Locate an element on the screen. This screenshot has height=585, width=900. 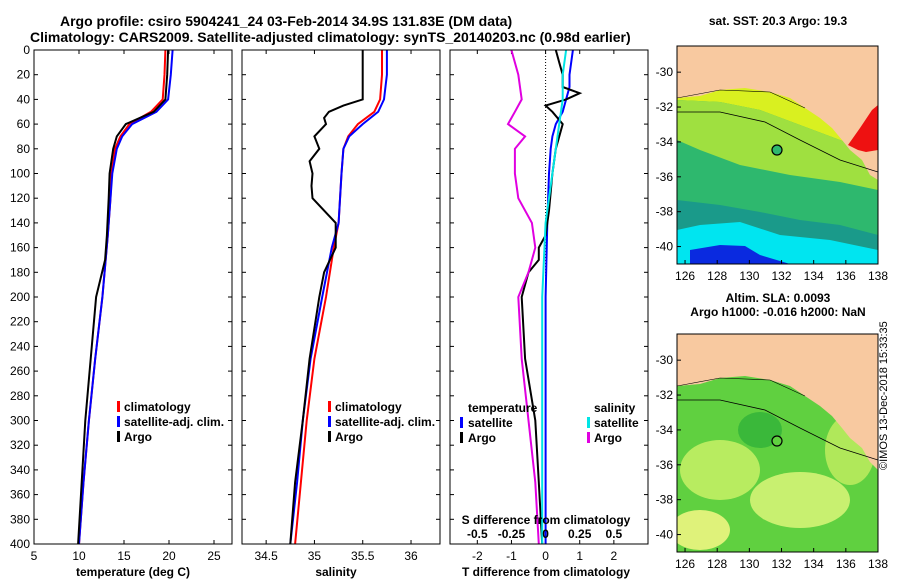
depth-tick-label: 120 is located at coordinates (20, 198).